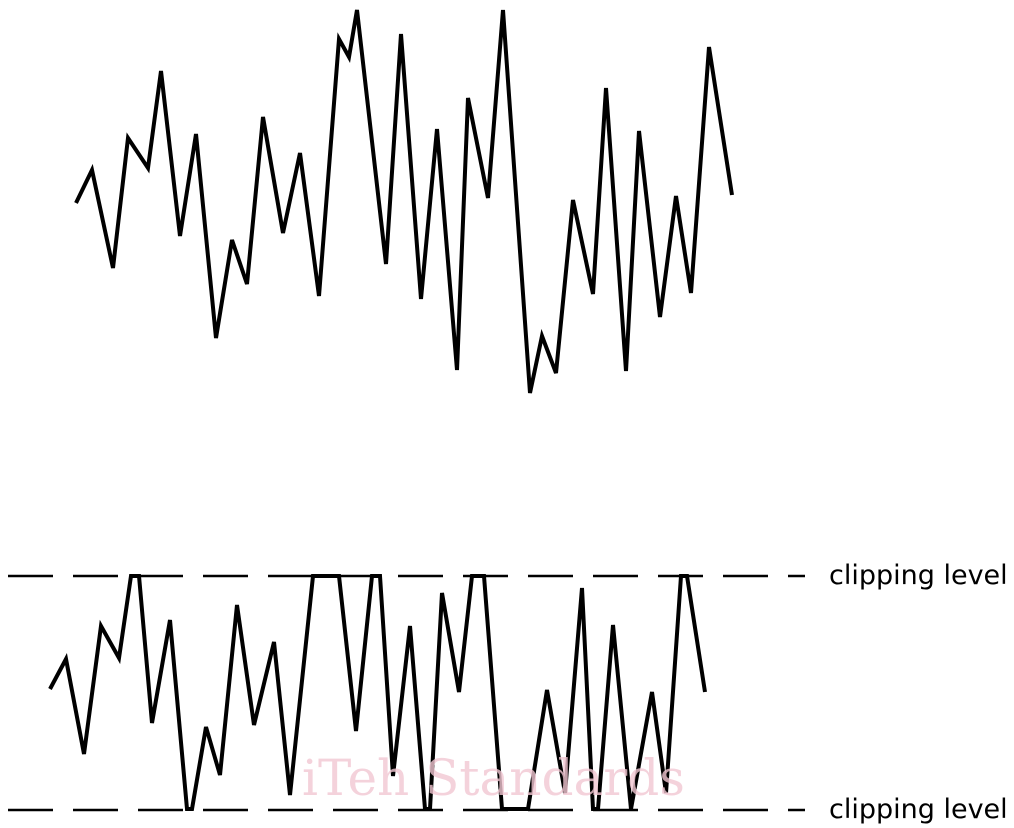 The height and width of the screenshot is (828, 1014). I want to click on watermark-text: iTeh Standards, so click(493, 778).